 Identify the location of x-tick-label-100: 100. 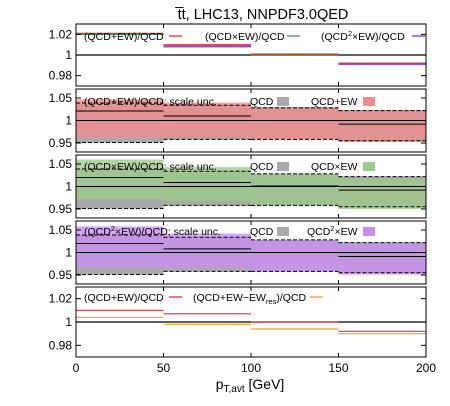
(251, 368).